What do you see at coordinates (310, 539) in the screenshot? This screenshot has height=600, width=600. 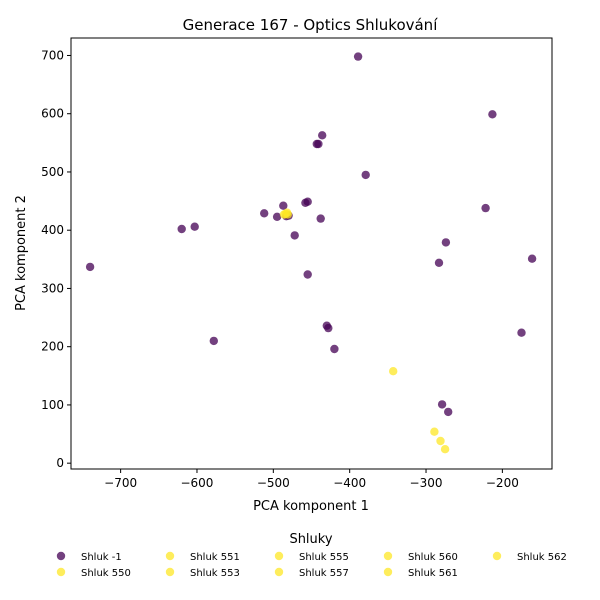 I see `legend-title: Shluky` at bounding box center [310, 539].